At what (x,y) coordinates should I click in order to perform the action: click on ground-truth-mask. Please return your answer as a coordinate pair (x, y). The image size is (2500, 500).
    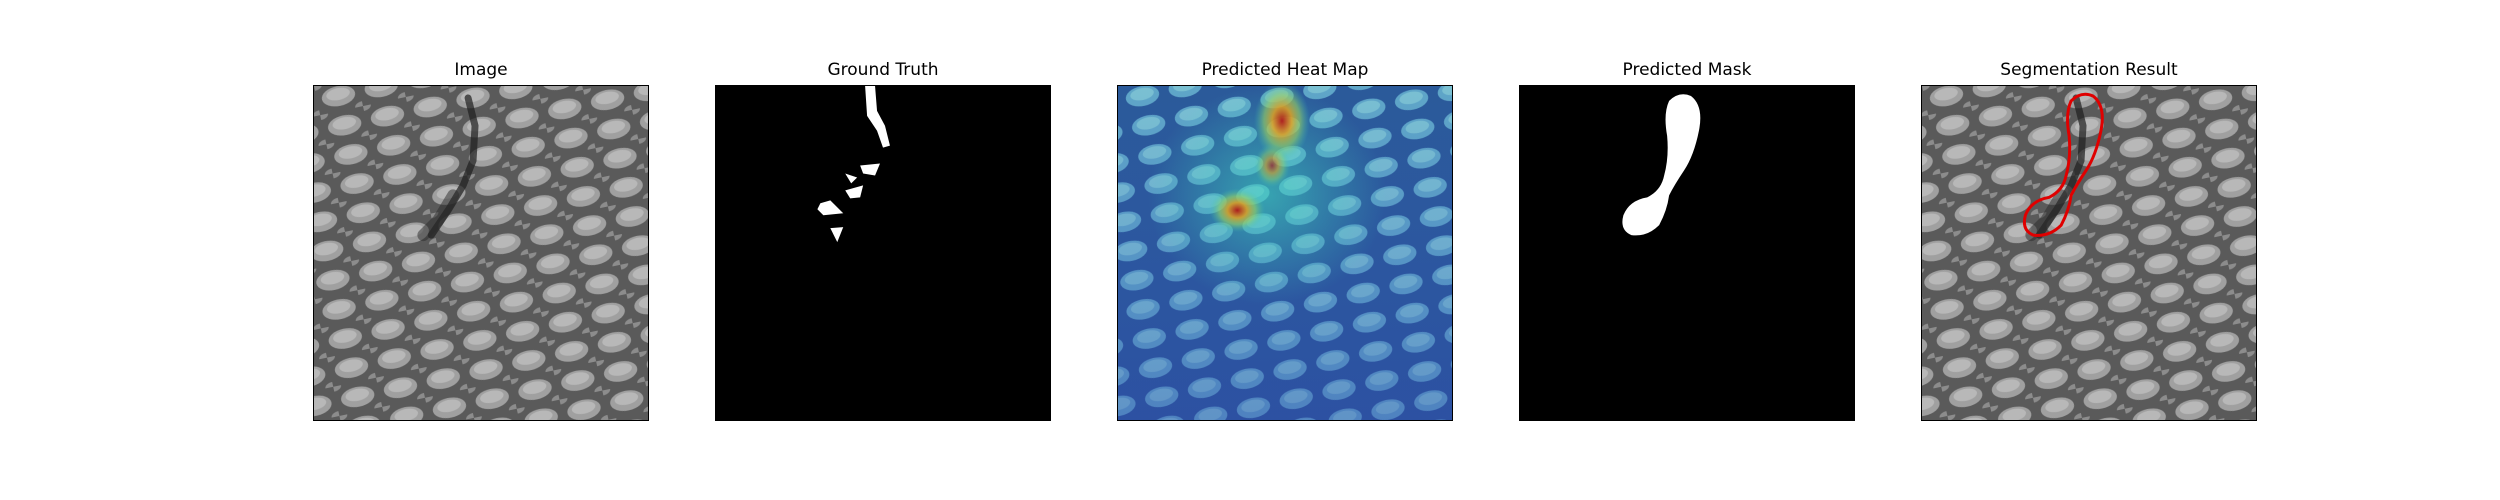
    Looking at the image, I should click on (883, 253).